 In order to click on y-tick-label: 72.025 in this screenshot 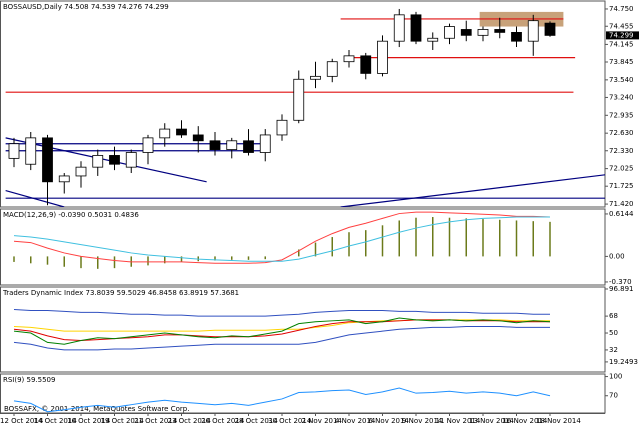, I will do `click(621, 169)`.